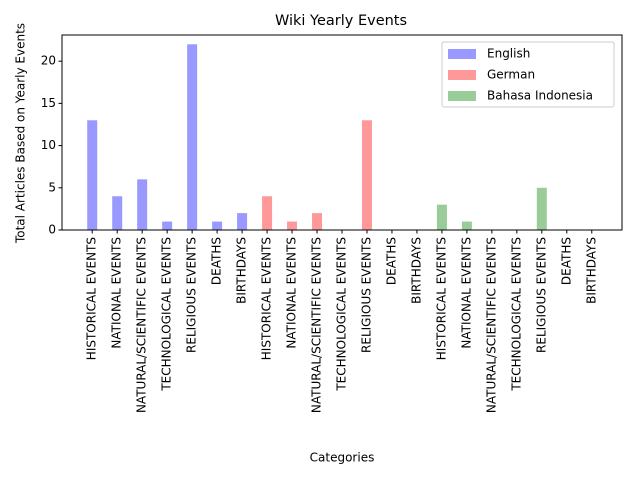  I want to click on legend-label: English, so click(508, 54).